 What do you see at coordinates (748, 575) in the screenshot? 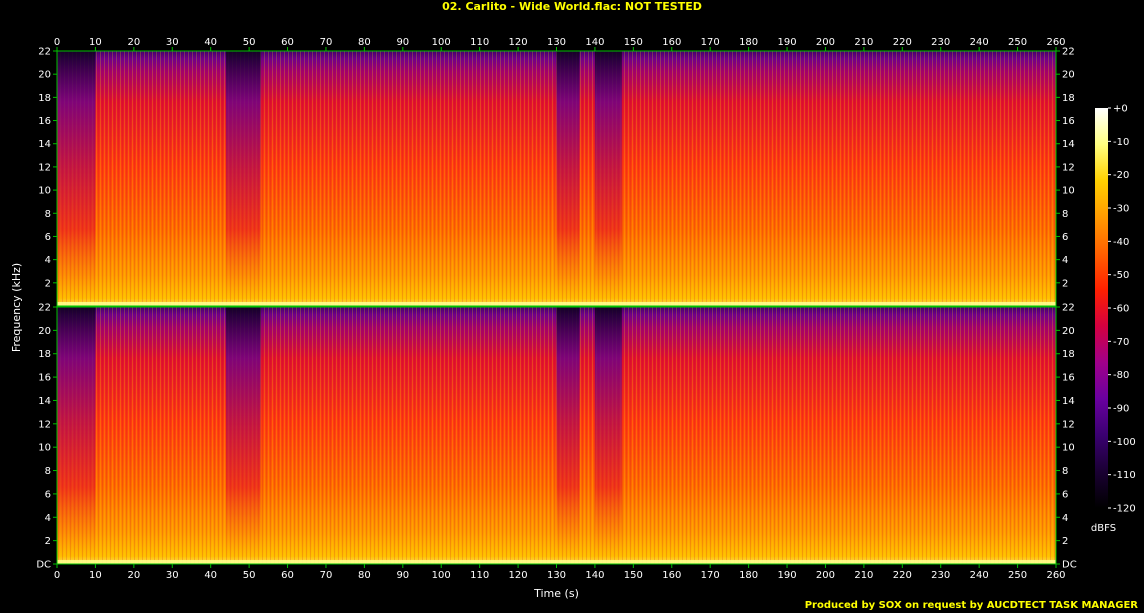
I see `x-tick-label-bottom: 180` at bounding box center [748, 575].